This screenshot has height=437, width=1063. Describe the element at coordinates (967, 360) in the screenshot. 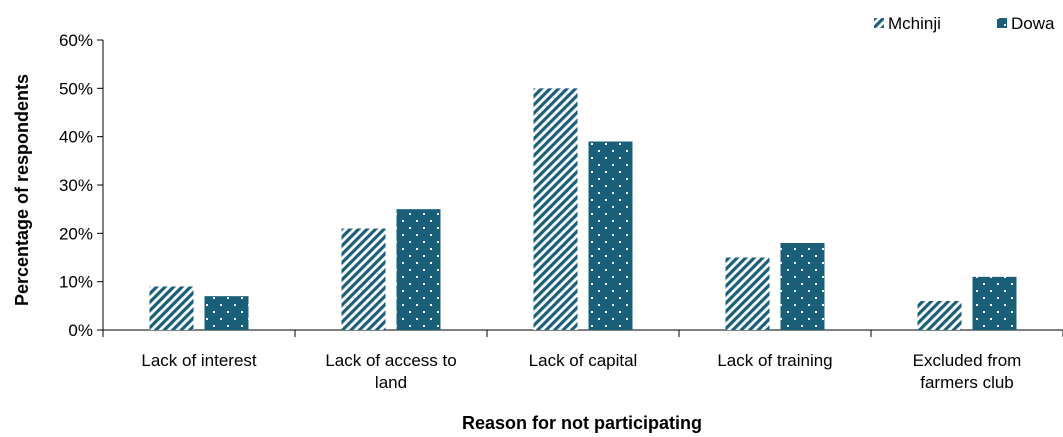

I see `x-category-label-line: Excluded from` at that location.